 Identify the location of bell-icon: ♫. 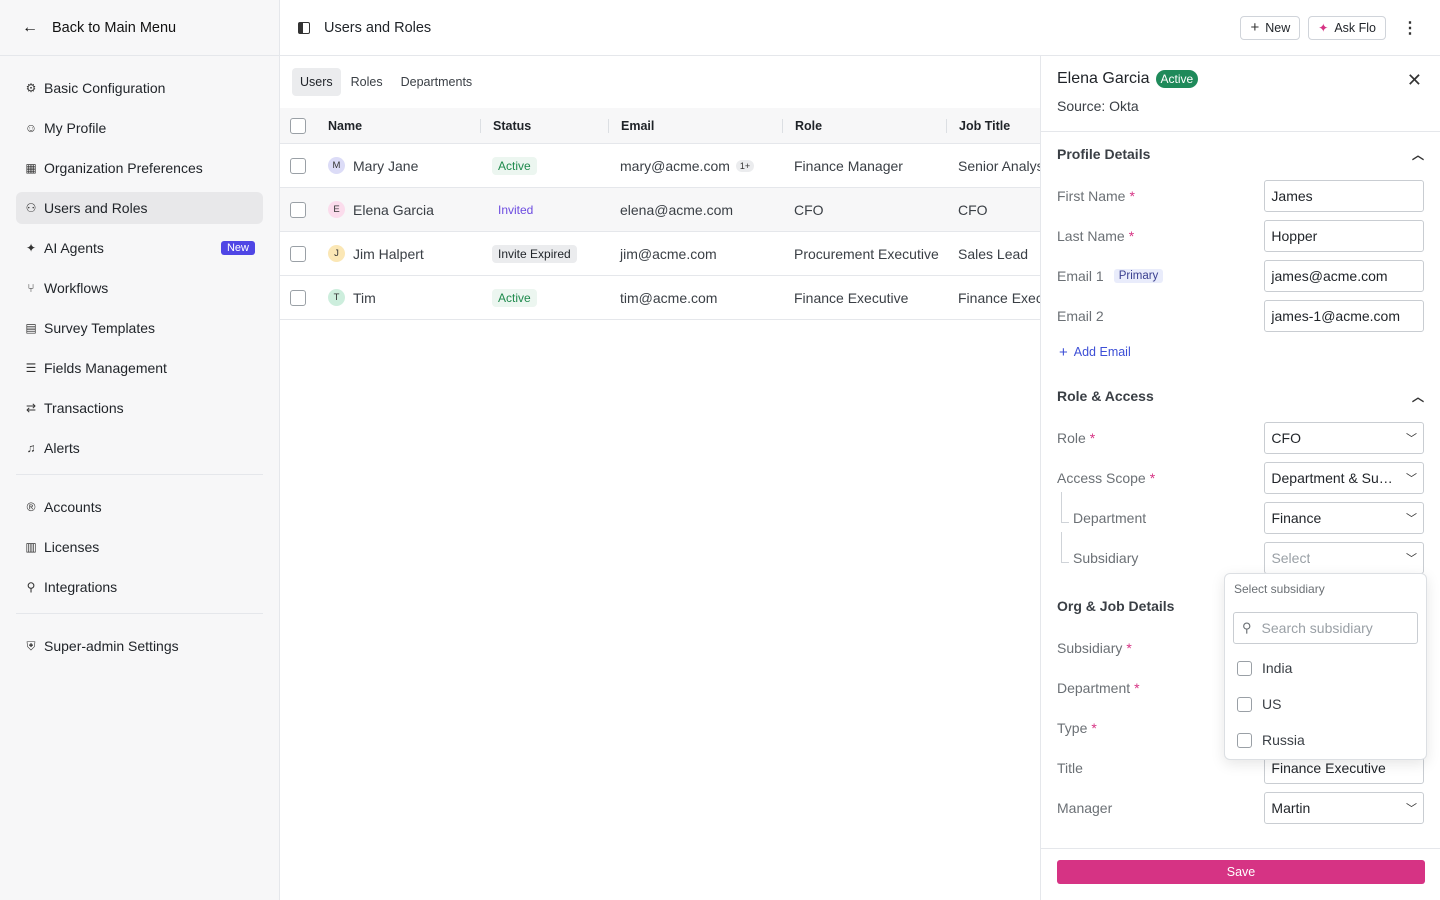
(31, 448).